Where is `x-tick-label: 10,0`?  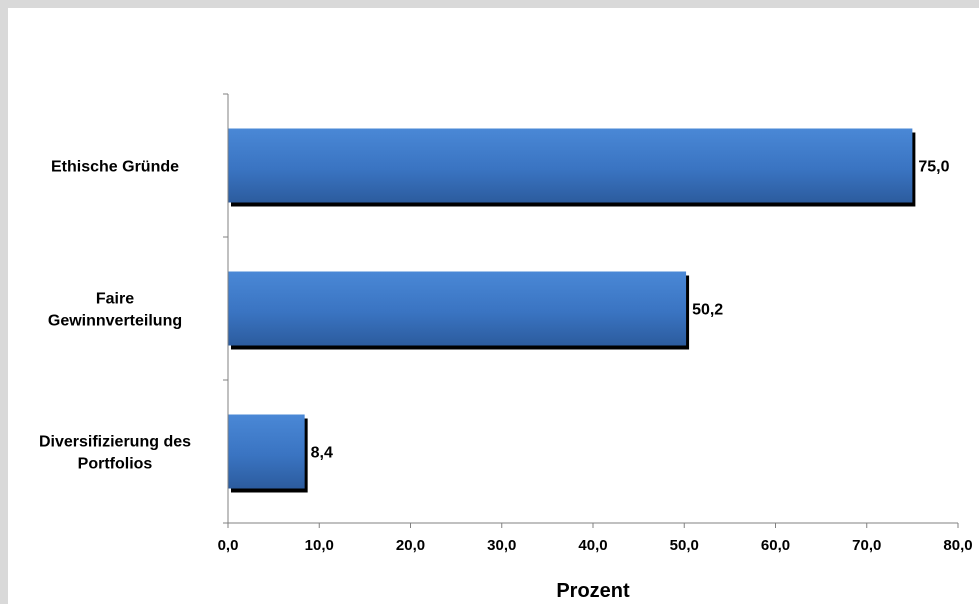 x-tick-label: 10,0 is located at coordinates (319, 545).